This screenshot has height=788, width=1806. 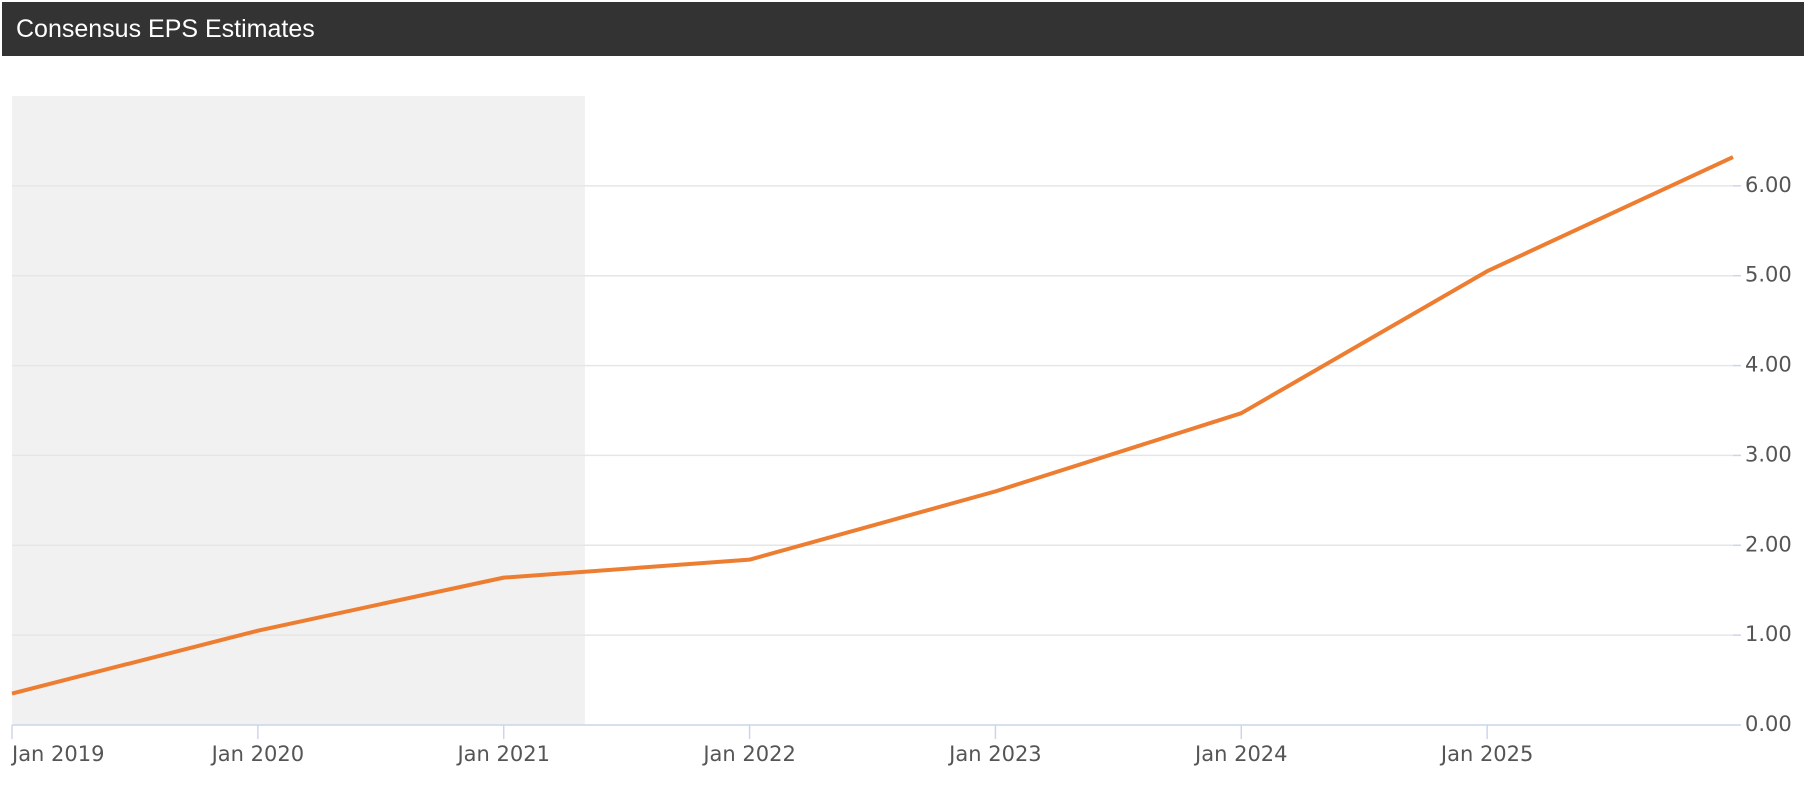 I want to click on y-tick-label: 4.00, so click(x=1768, y=365).